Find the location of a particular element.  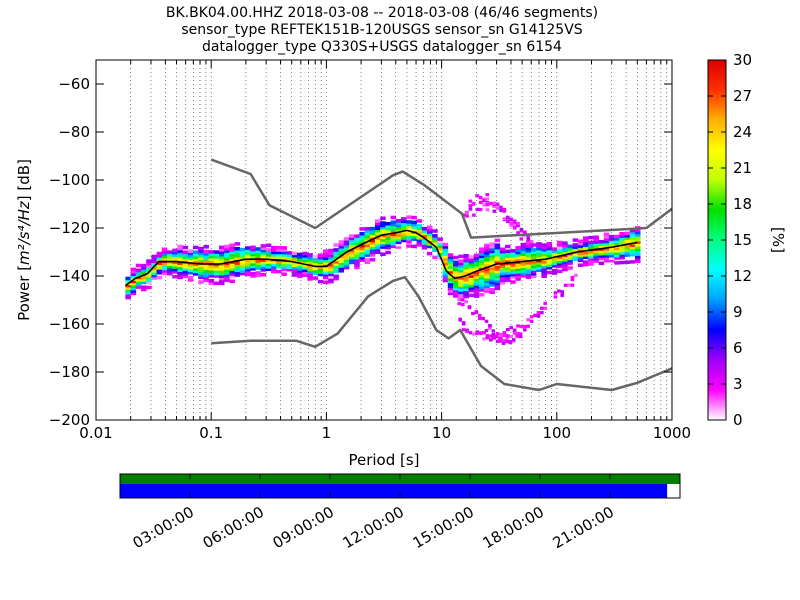

colorbar-tick-label: 12 is located at coordinates (742, 276).